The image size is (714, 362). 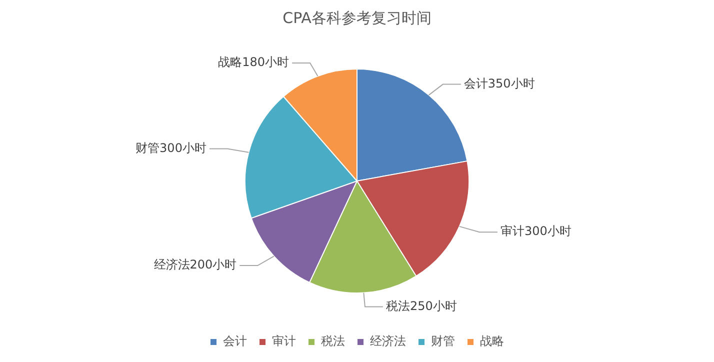 I want to click on data-label: 财管300小时, so click(x=171, y=147).